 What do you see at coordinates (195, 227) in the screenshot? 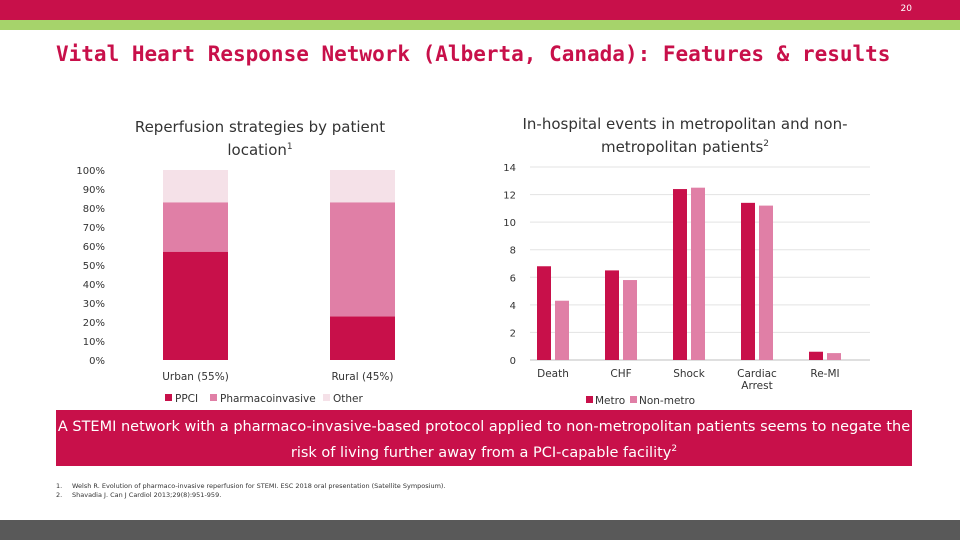
I see `bar-urban-55-pharmacoinvasive` at bounding box center [195, 227].